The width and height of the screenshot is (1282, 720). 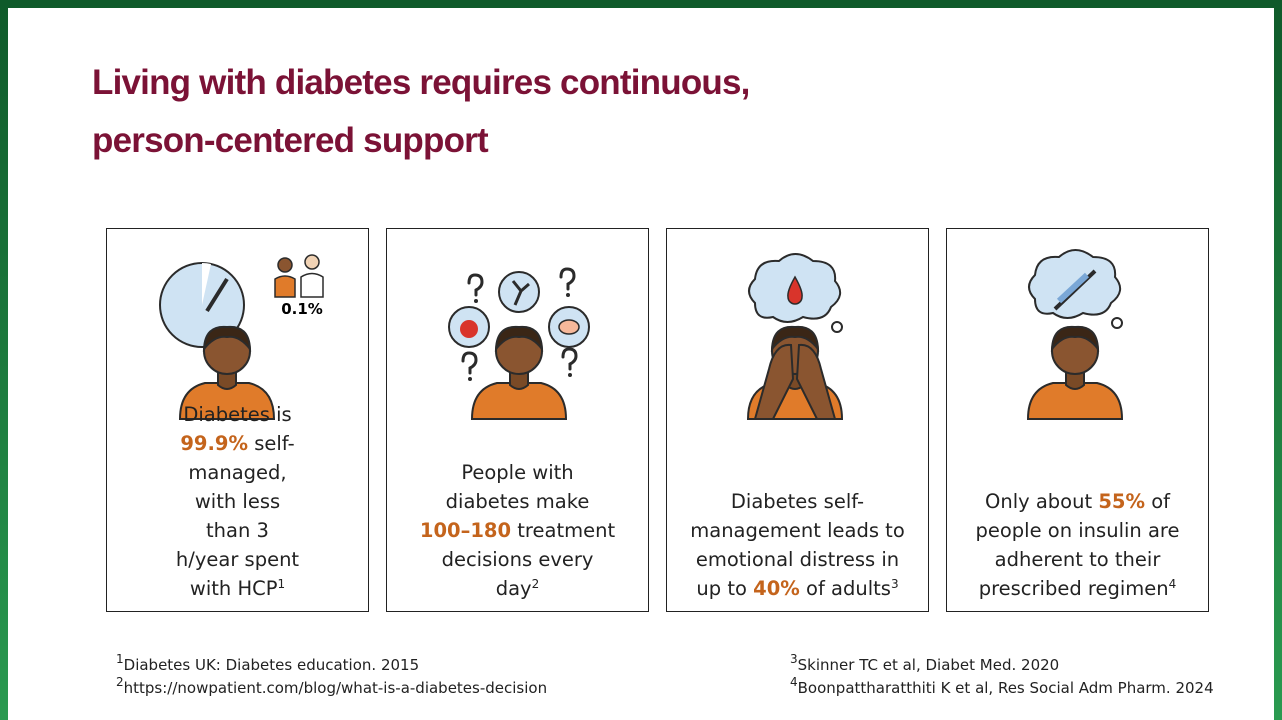 I want to click on footnote: 3Skinner TC et al, Diabet Med. 2020, so click(x=925, y=664).